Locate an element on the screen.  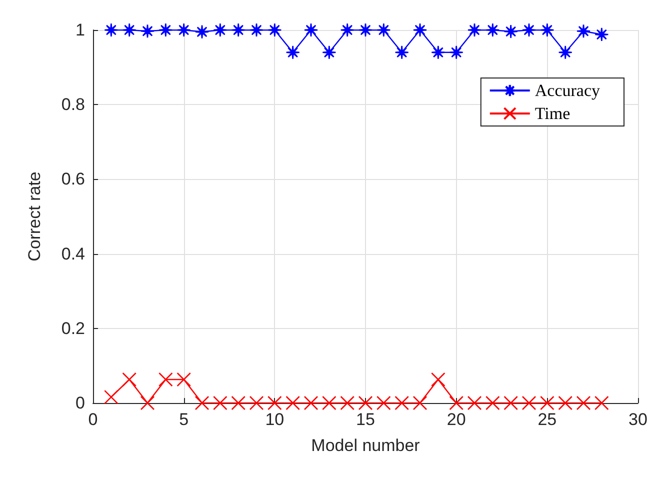
x-tick-label: 5 is located at coordinates (184, 419).